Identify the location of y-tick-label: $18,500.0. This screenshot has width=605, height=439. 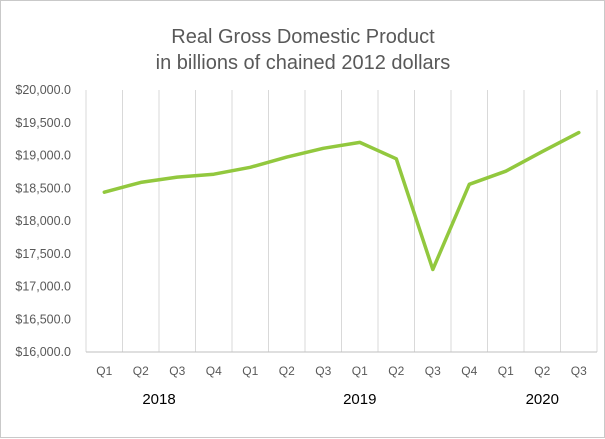
(43, 188).